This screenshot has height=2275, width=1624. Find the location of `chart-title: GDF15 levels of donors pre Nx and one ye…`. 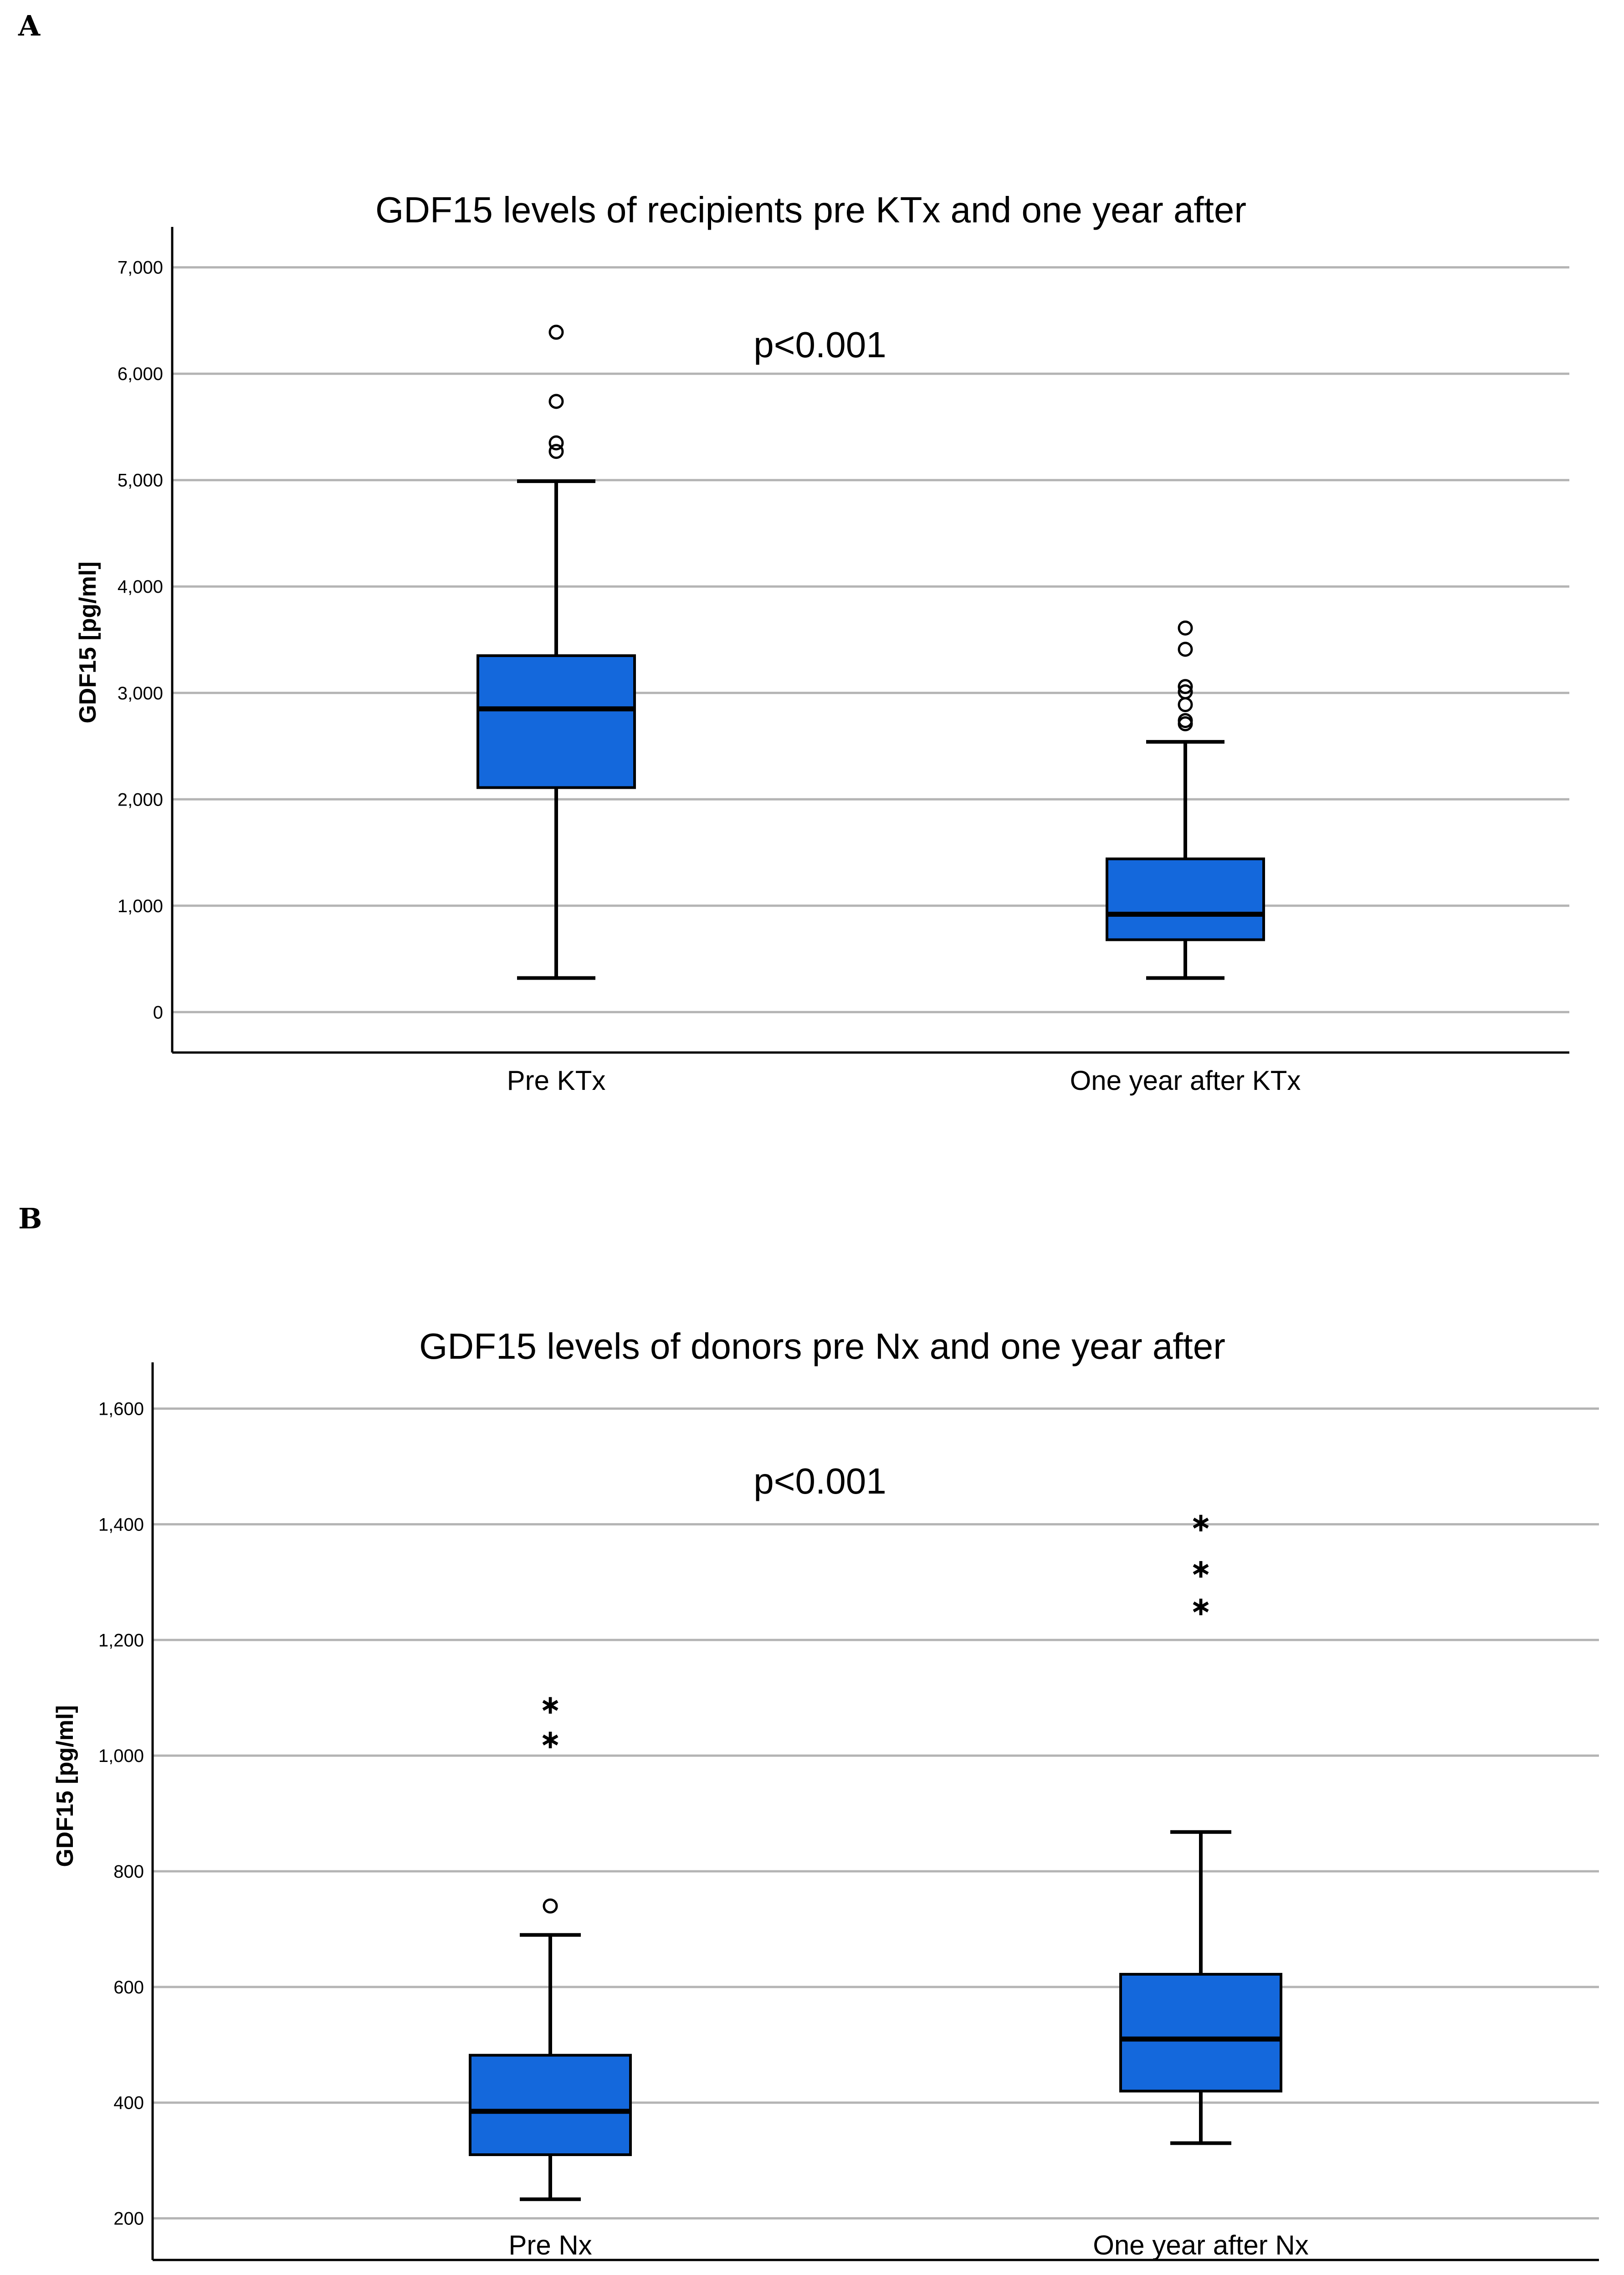

chart-title: GDF15 levels of donors pre Nx and one ye… is located at coordinates (822, 1346).